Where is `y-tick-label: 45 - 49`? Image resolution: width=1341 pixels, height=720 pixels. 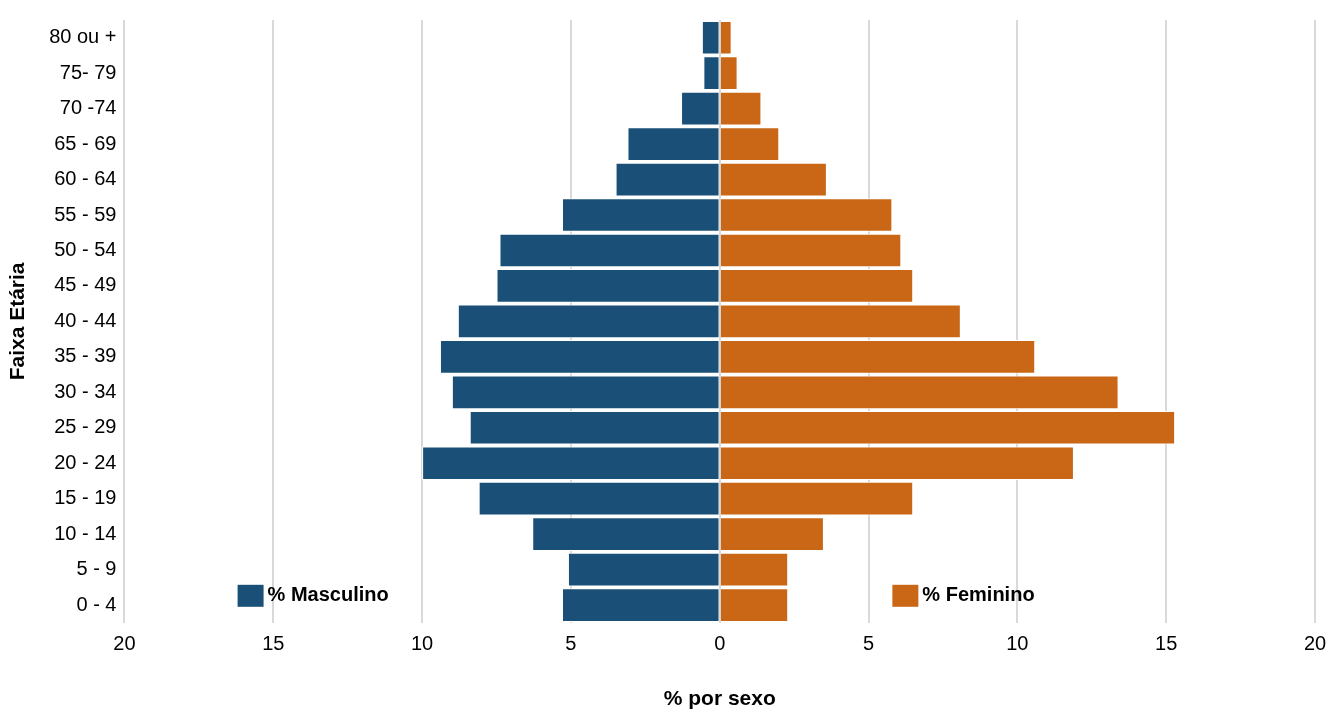
y-tick-label: 45 - 49 is located at coordinates (85, 284).